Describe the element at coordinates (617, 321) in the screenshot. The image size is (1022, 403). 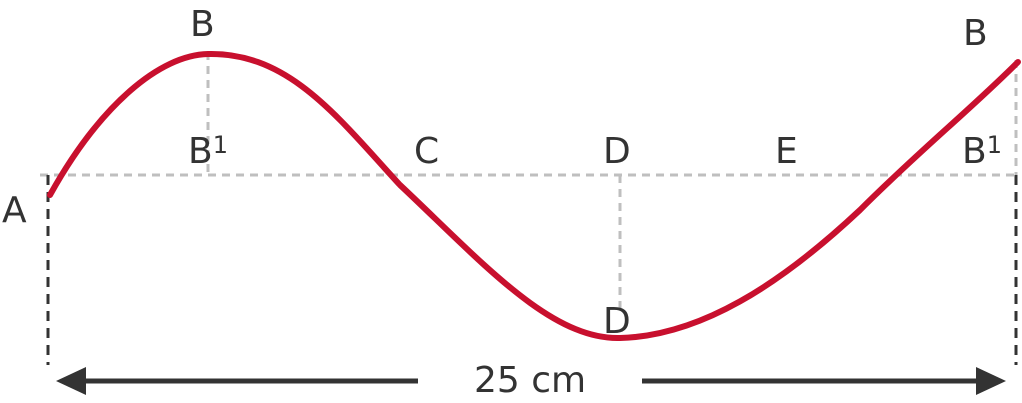
I see `label-d-bottom: D` at that location.